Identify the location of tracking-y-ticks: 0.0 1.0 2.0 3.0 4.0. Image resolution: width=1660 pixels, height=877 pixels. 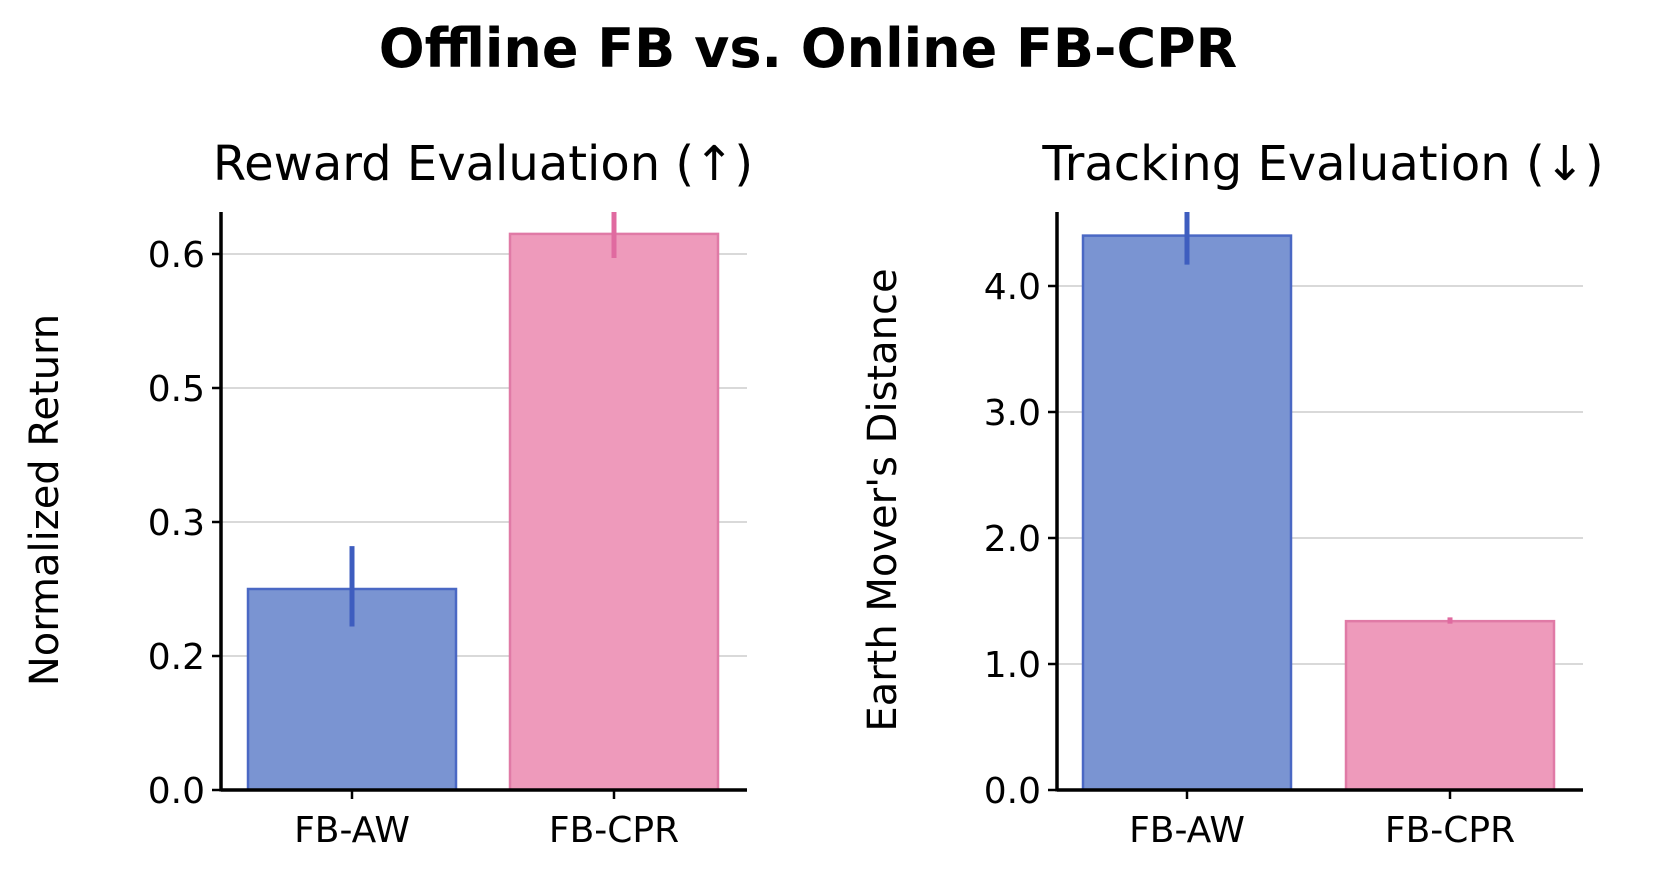
(1020, 539).